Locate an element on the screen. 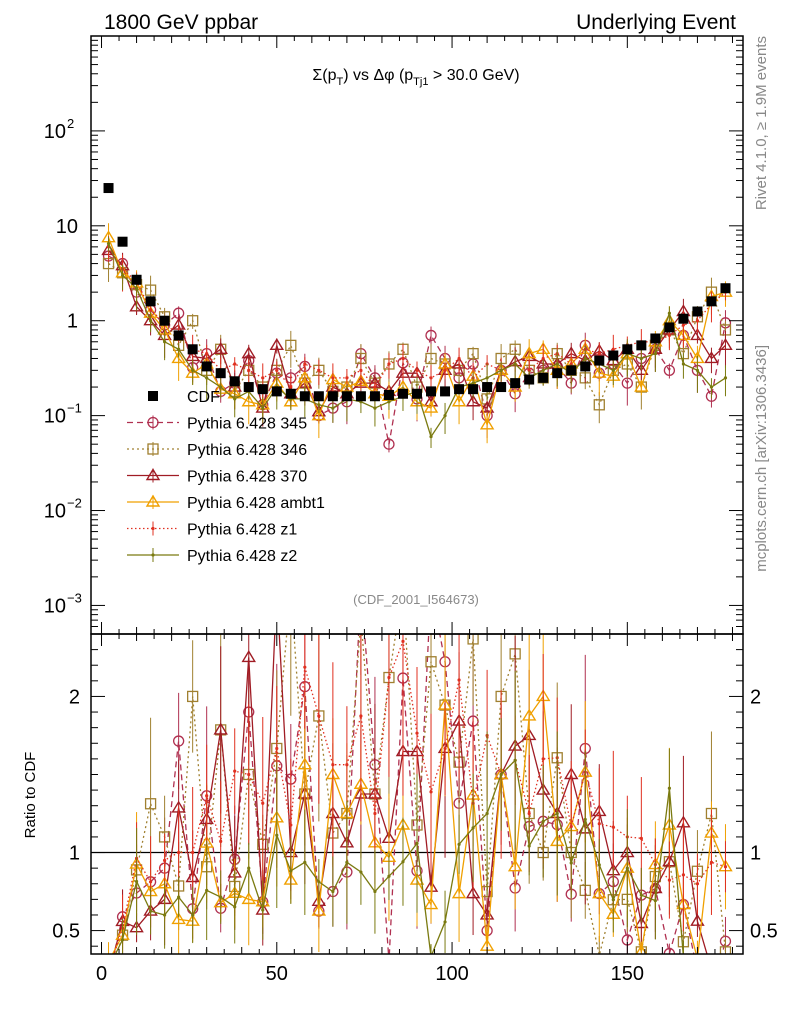  x-tick-label: 100 is located at coordinates (451, 974).